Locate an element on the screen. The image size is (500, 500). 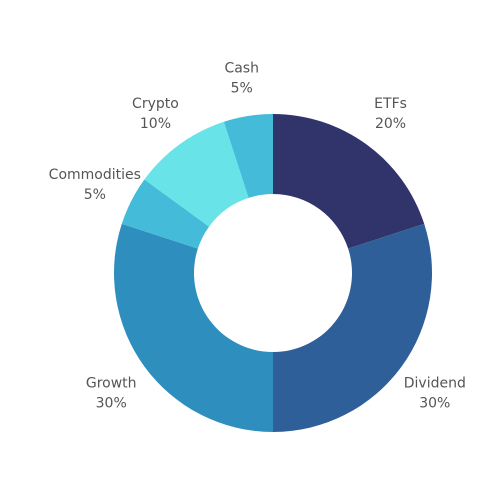
slice-value-commodities: 5% is located at coordinates (95, 195).